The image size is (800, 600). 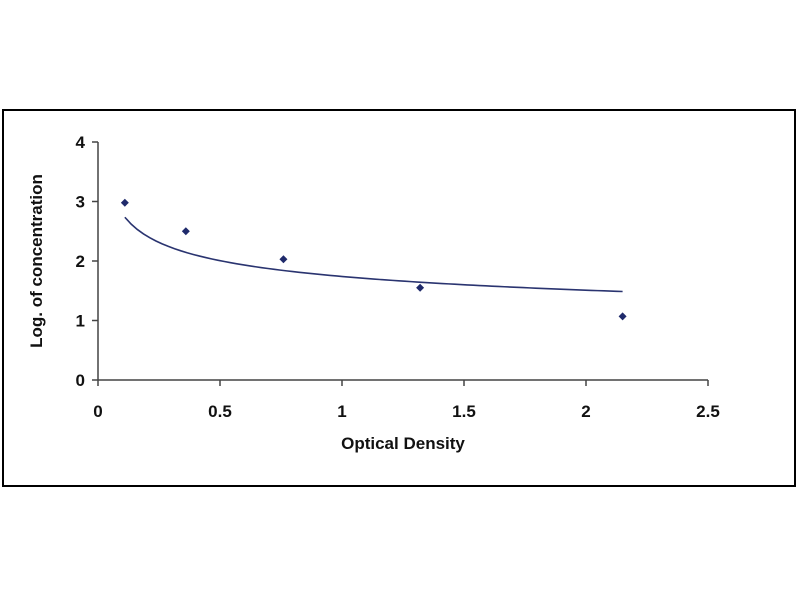 What do you see at coordinates (80, 321) in the screenshot?
I see `y-tick-label: 1` at bounding box center [80, 321].